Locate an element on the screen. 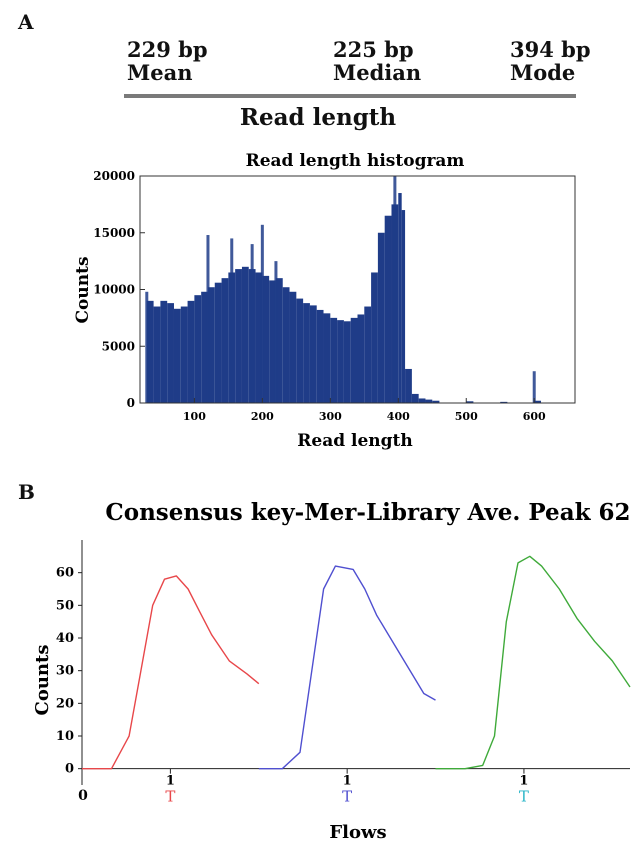 The height and width of the screenshot is (851, 636). histogram-y-ticks: 0 5000 10000 15000 20000 is located at coordinates (119, 289).